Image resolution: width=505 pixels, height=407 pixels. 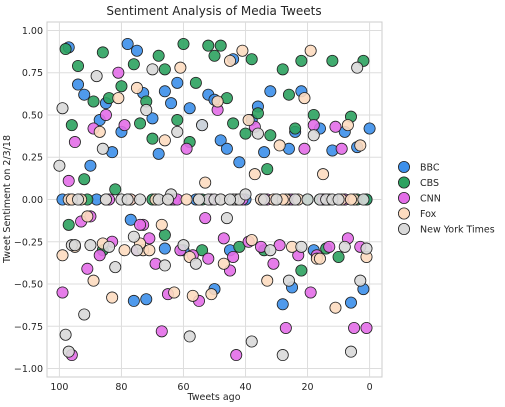 What do you see at coordinates (418, 182) in the screenshot?
I see `legend-item: CBS` at bounding box center [418, 182].